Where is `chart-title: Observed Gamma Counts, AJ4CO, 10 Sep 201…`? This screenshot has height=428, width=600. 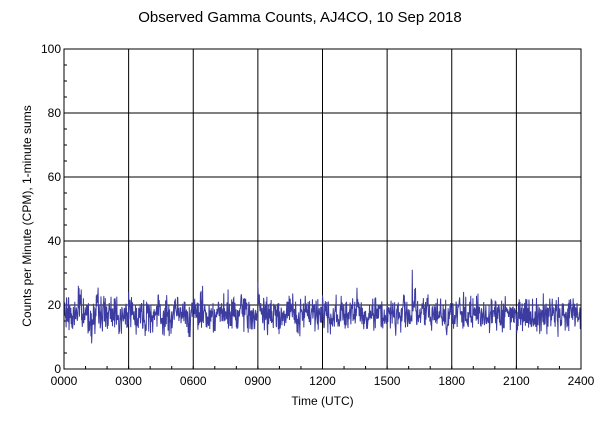
chart-title: Observed Gamma Counts, AJ4CO, 10 Sep 201… is located at coordinates (300, 17).